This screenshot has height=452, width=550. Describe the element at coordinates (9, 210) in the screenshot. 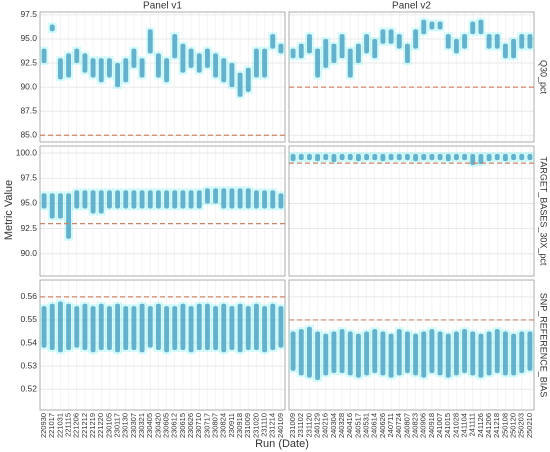

I see `y-axis-label: Metric Value` at that location.